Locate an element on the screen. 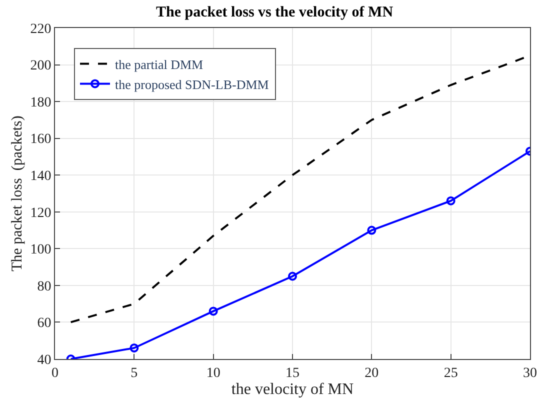 The height and width of the screenshot is (406, 549). y-tick-label: 200 is located at coordinates (41, 66).